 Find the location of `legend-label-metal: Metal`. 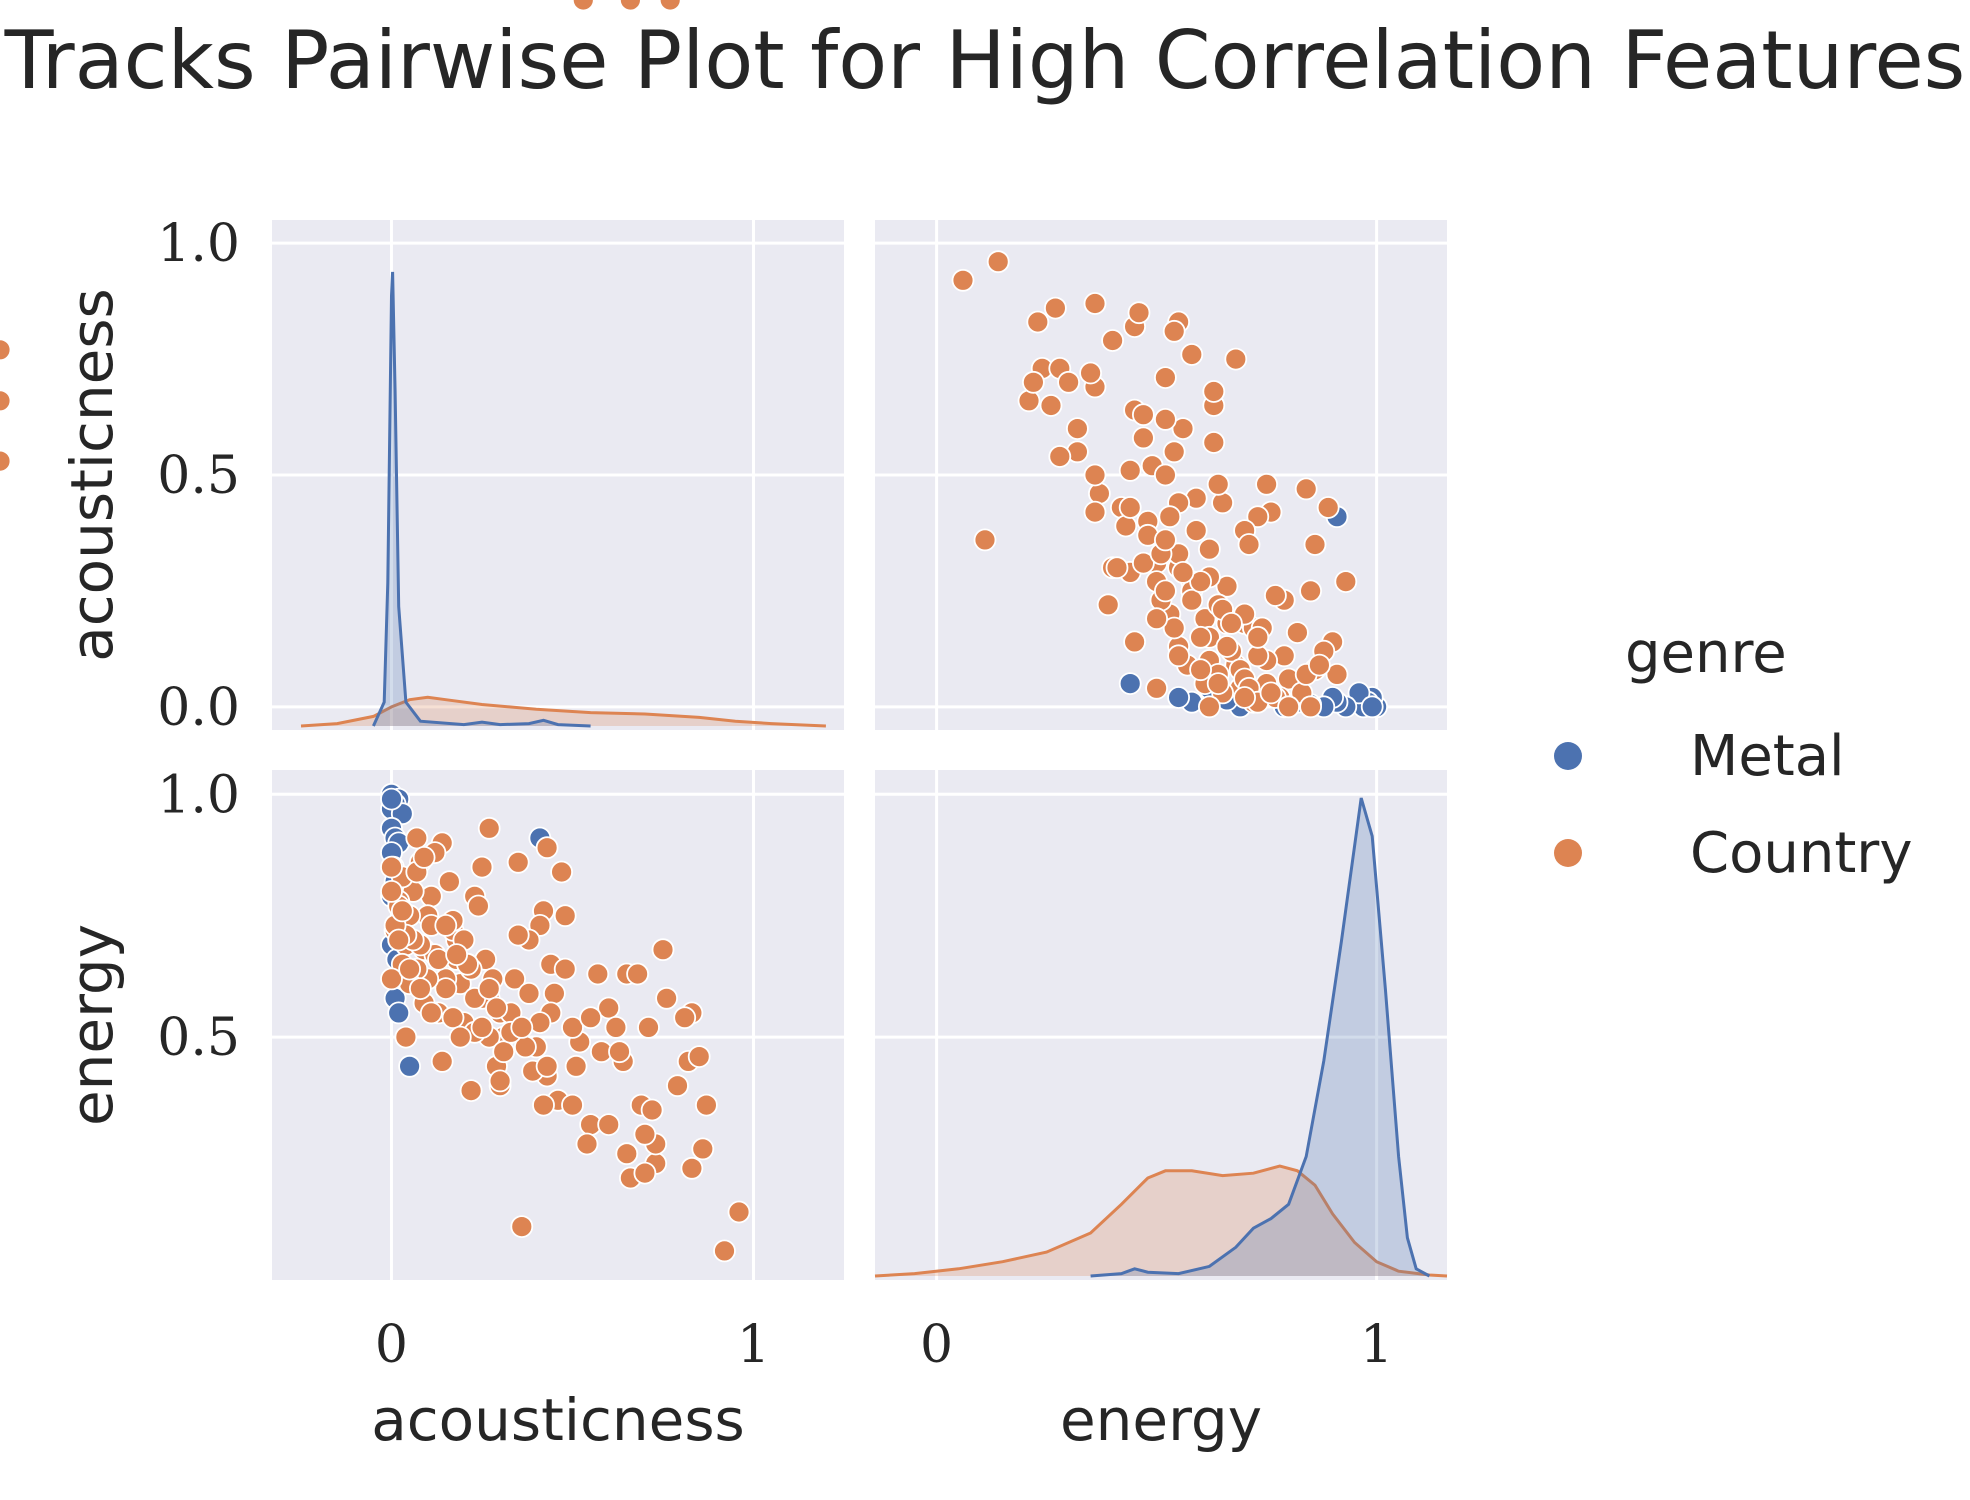

legend-label-metal: Metal is located at coordinates (1767, 756).